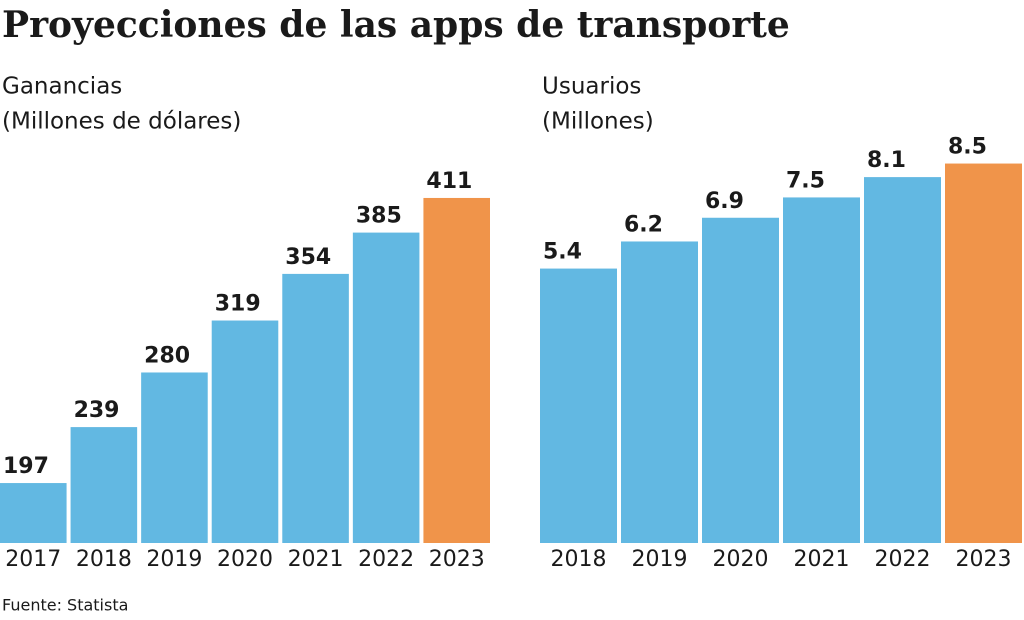  Describe the element at coordinates (643, 224) in the screenshot. I see `value-label: 6.2` at that location.